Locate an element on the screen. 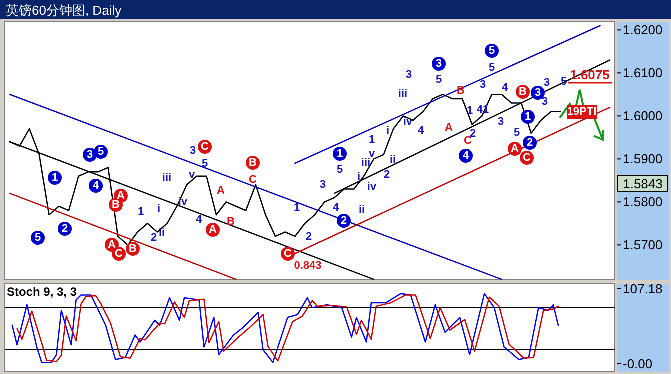  y-tick-label: 1.6000 is located at coordinates (643, 116).